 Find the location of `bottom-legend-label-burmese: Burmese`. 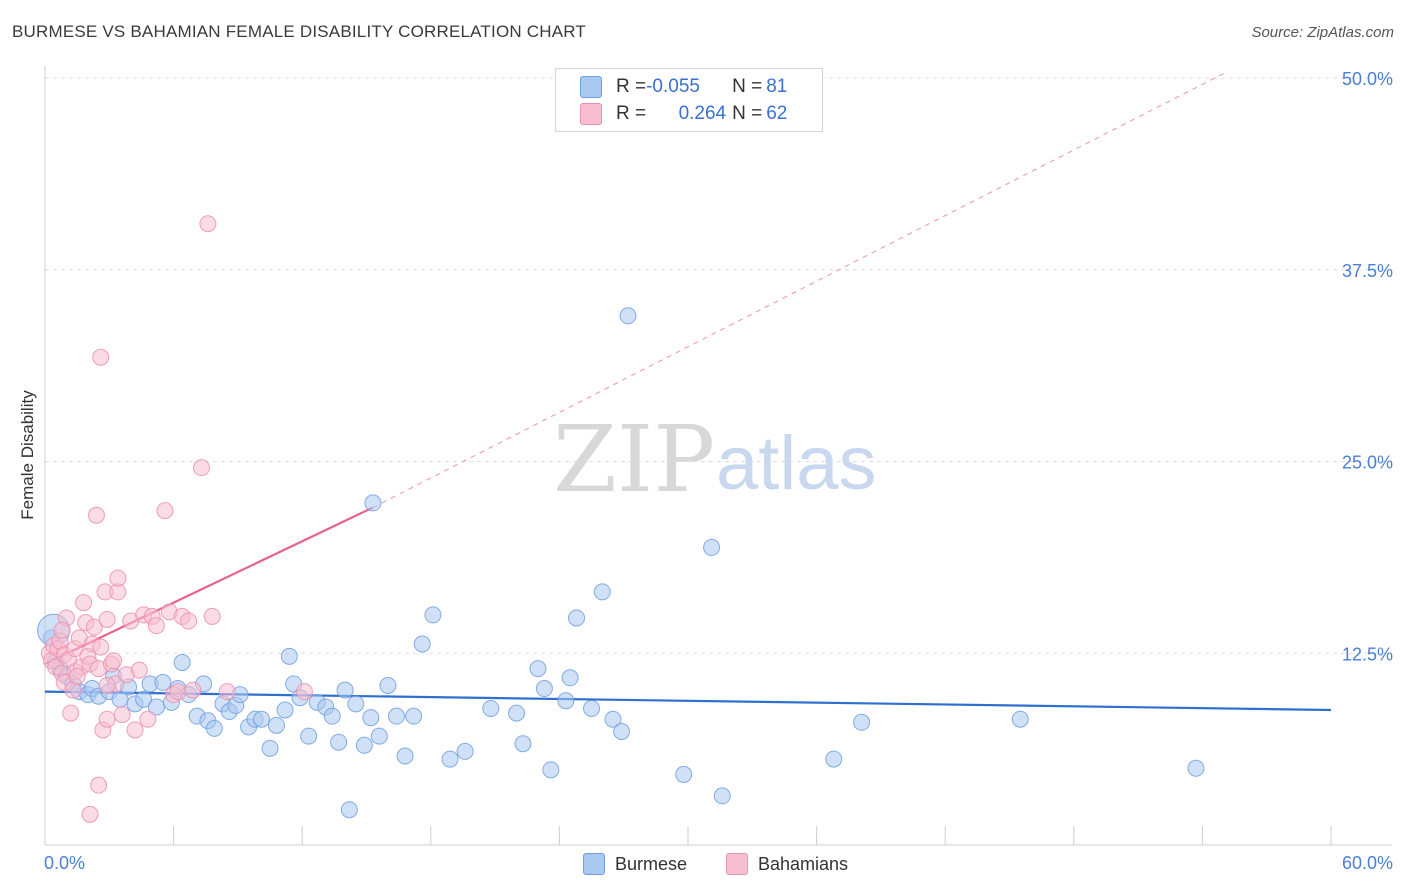

bottom-legend-label-burmese: Burmese is located at coordinates (651, 863).